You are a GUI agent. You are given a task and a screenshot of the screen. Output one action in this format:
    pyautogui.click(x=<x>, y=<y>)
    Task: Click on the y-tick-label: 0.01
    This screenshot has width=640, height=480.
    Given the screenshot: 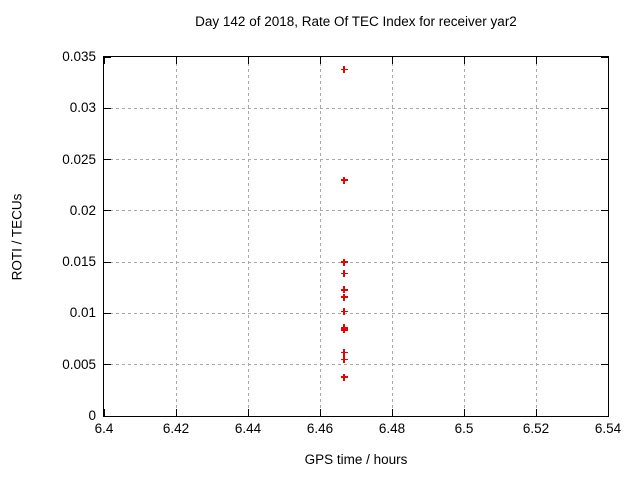 What is the action you would take?
    pyautogui.click(x=82, y=313)
    